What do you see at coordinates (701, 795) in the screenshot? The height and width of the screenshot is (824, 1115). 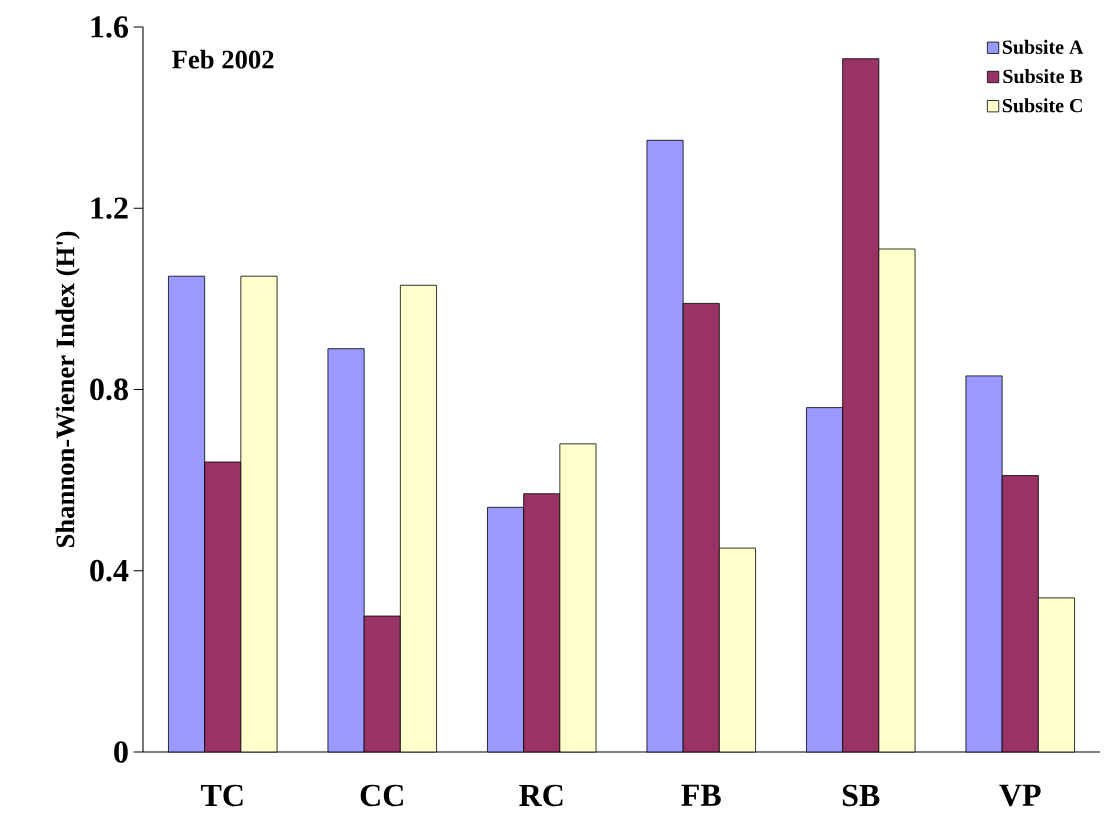 I see `x-tick-label: FB` at bounding box center [701, 795].